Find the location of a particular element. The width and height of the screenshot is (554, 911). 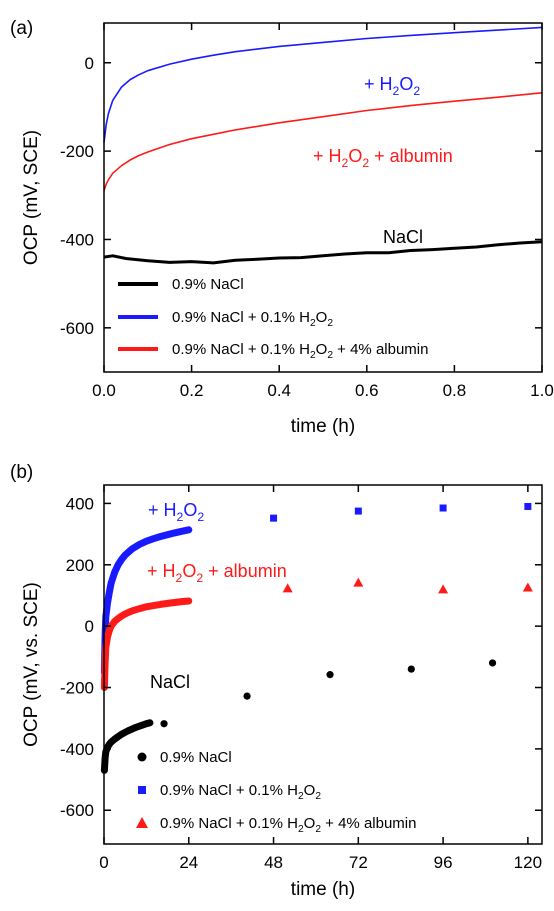

x-tick-label: 120 is located at coordinates (528, 862).